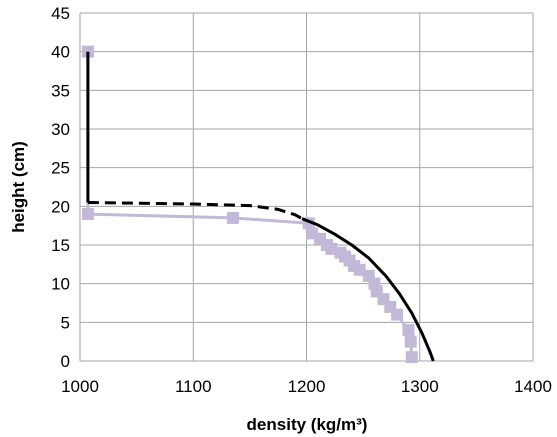 Image resolution: width=557 pixels, height=437 pixels. Describe the element at coordinates (60, 284) in the screenshot. I see `y-tick-label: 10` at that location.